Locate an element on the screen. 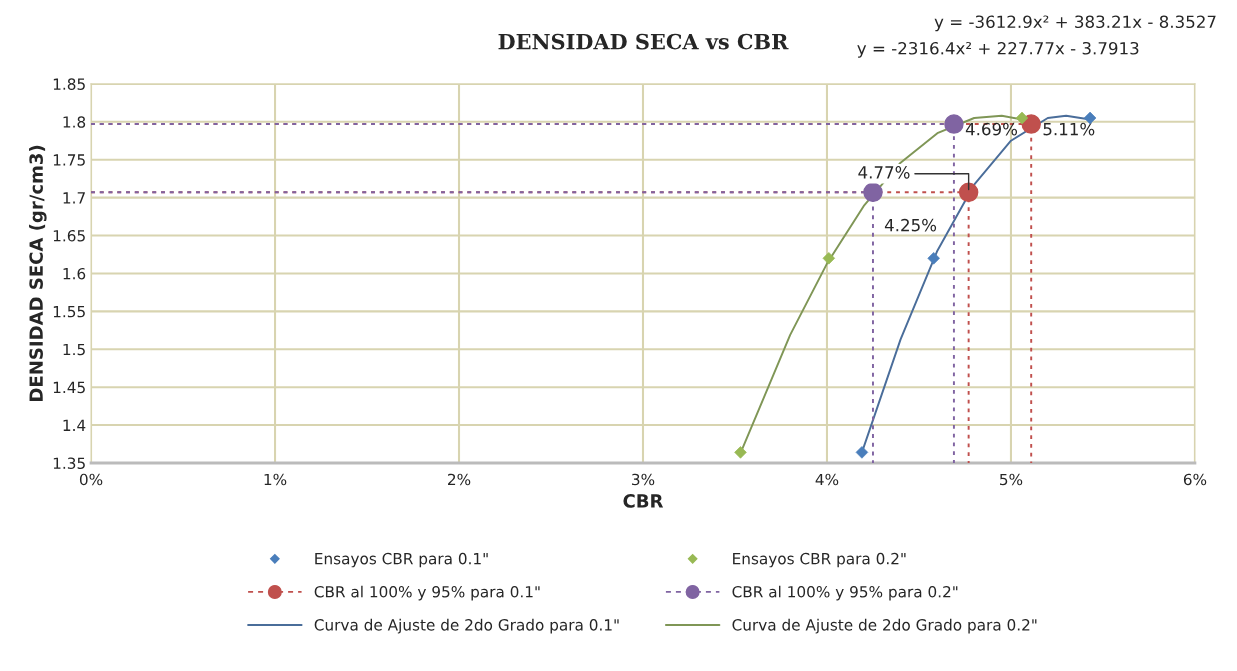 The width and height of the screenshot is (1237, 671). y-tick-label: 1.8 is located at coordinates (74, 122).